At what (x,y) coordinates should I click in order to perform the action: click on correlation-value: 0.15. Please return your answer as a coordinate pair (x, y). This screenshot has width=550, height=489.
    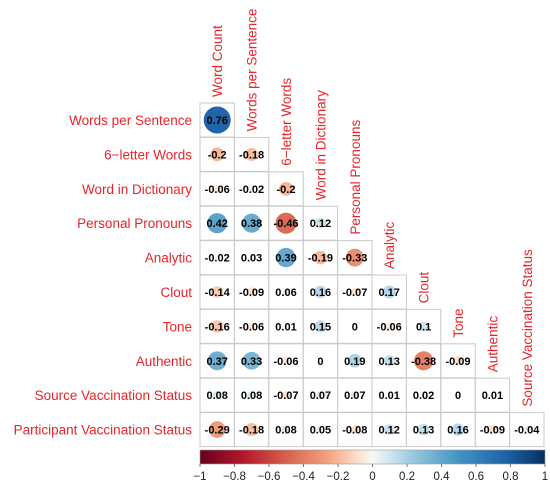
    Looking at the image, I should click on (320, 327).